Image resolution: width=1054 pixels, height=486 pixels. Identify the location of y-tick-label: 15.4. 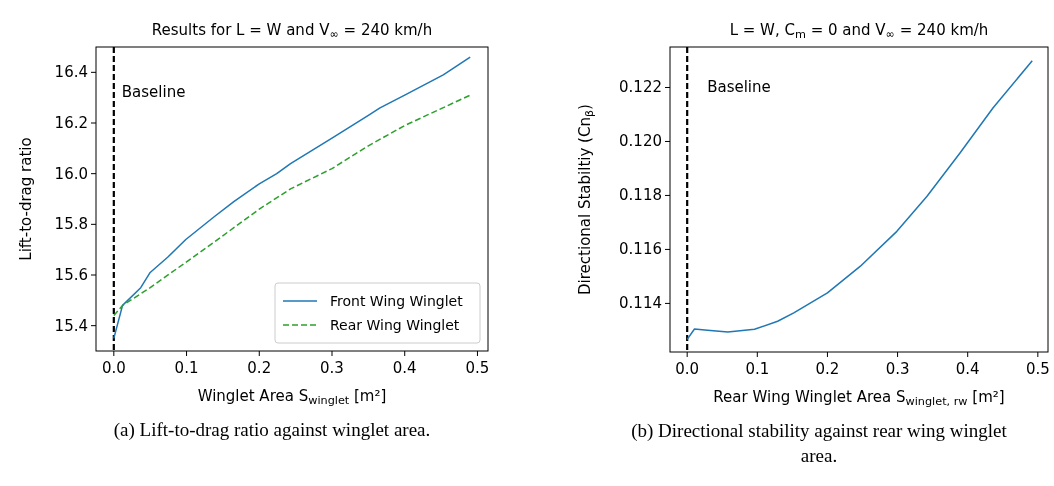
(71, 325).